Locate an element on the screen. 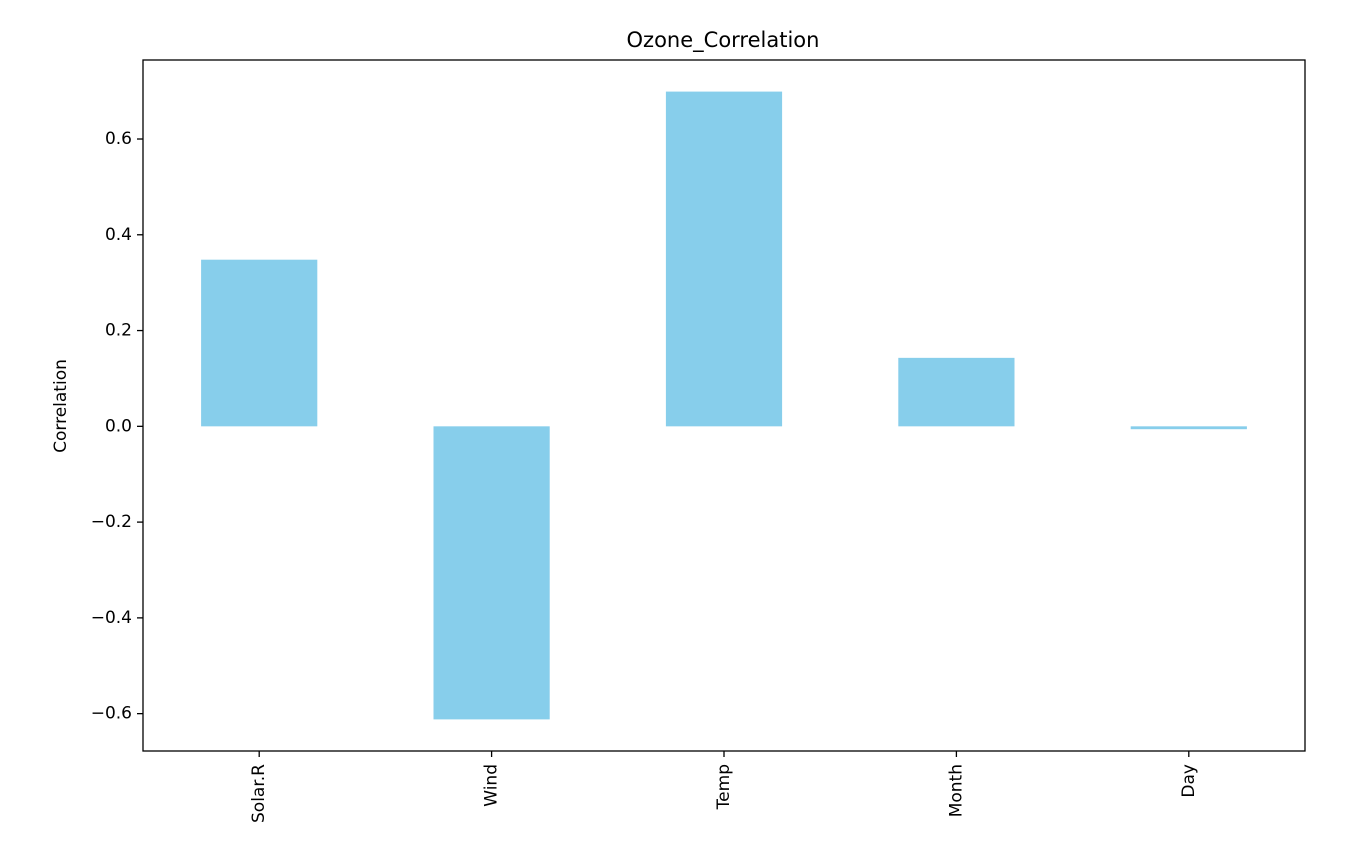 This screenshot has height=850, width=1351. y-tick-label: 0.0 is located at coordinates (118, 426).